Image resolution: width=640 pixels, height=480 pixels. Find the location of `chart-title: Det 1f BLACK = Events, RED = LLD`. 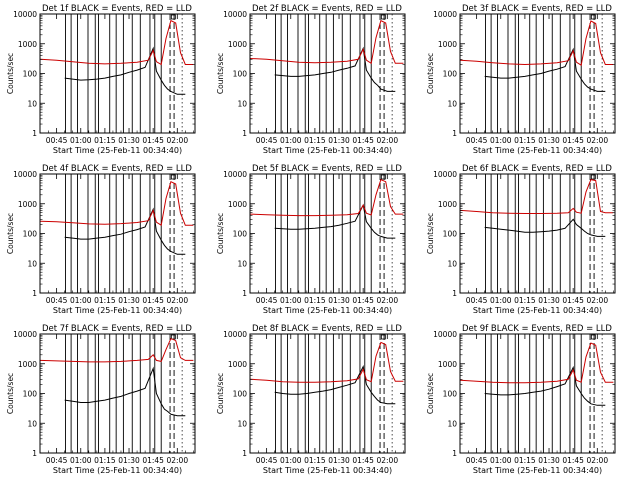

chart-title: Det 1f BLACK = Events, RED = LLD is located at coordinates (117, 9).